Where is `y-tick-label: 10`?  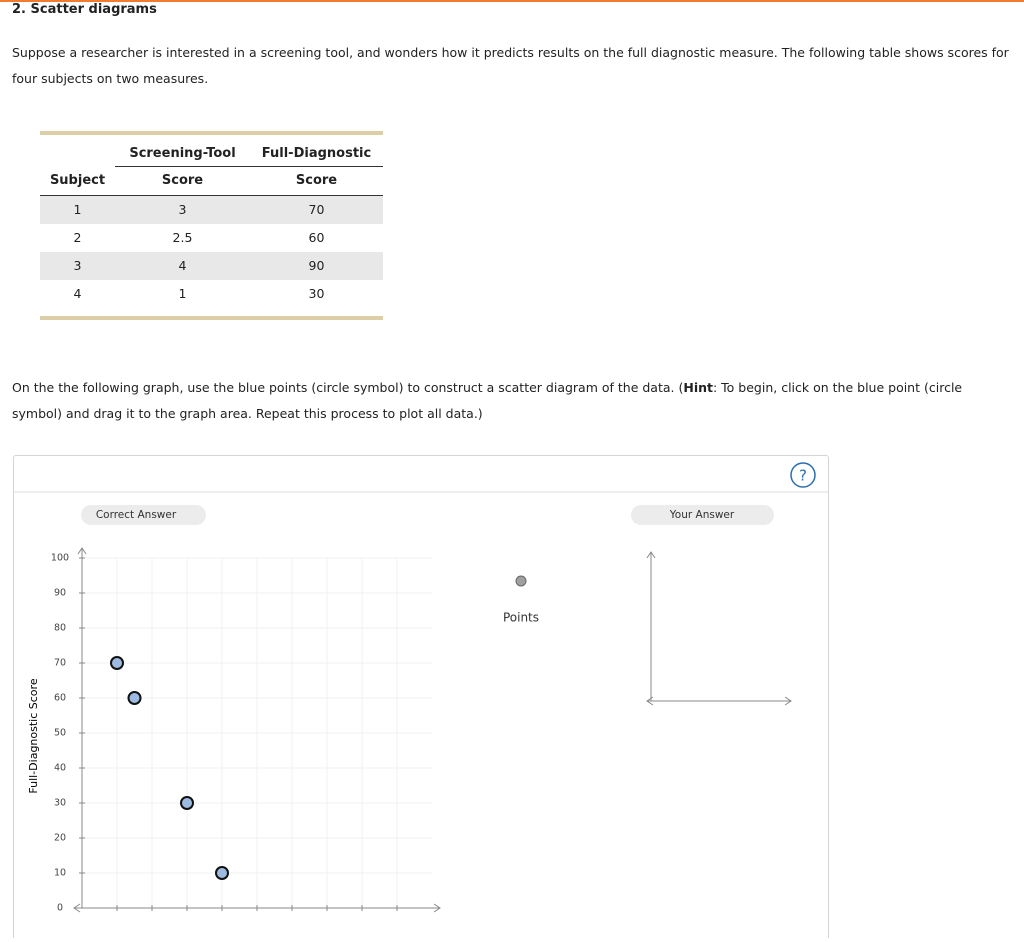
y-tick-label: 10 is located at coordinates (60, 873).